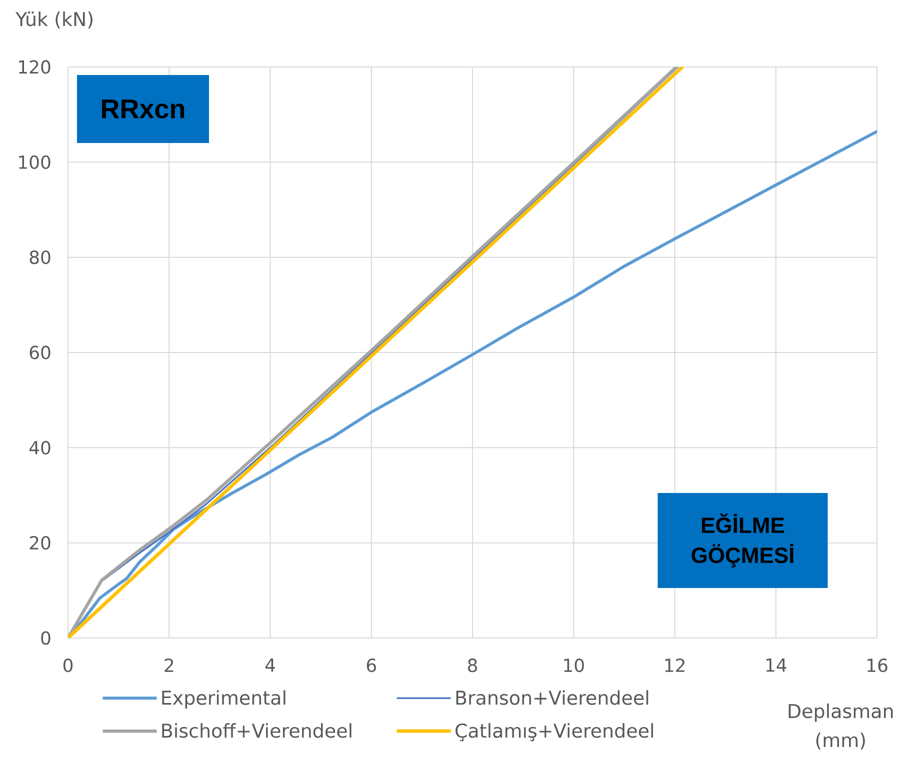 The width and height of the screenshot is (901, 765). Describe the element at coordinates (840, 727) in the screenshot. I see `x-axis-title: Deplasman (mm)` at that location.